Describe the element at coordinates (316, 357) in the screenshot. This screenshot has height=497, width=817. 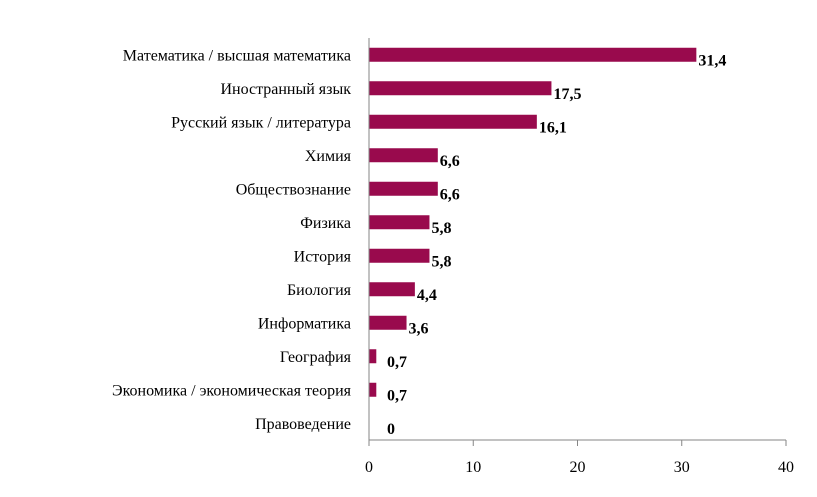
I see `category-label: География` at that location.